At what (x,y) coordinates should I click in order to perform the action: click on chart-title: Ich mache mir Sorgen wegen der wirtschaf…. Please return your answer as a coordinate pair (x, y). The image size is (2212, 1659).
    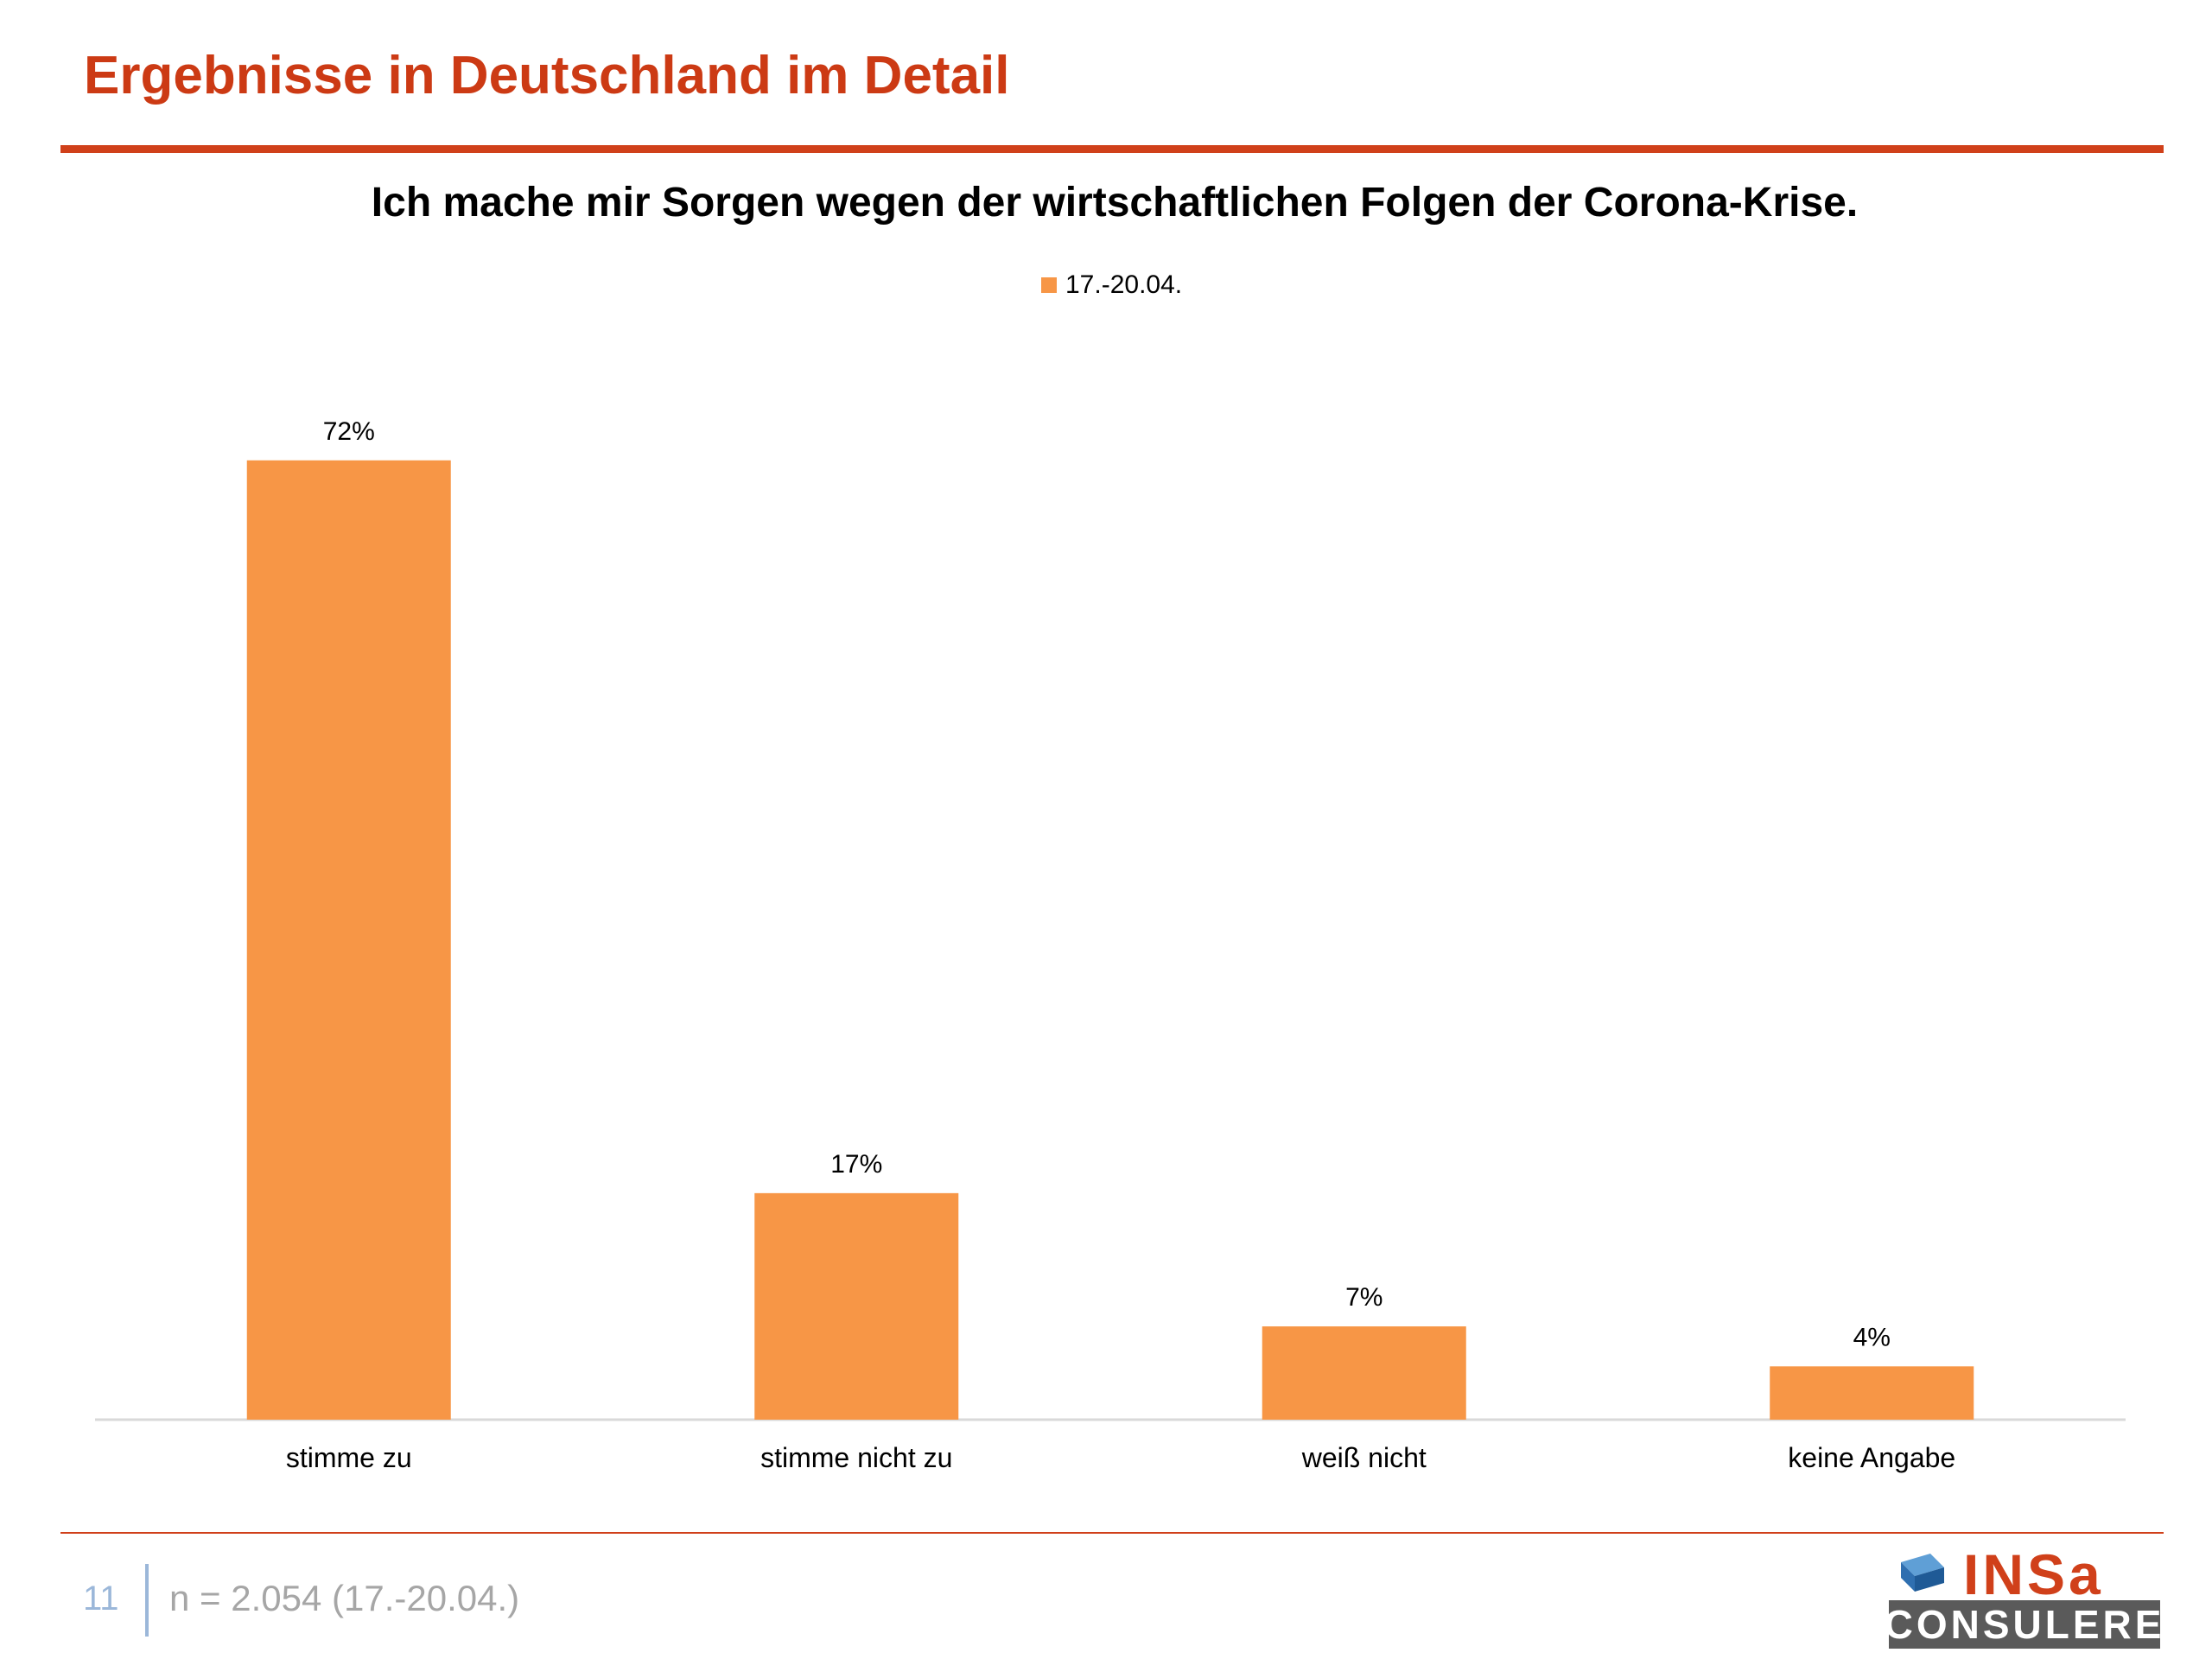
    Looking at the image, I should click on (1115, 203).